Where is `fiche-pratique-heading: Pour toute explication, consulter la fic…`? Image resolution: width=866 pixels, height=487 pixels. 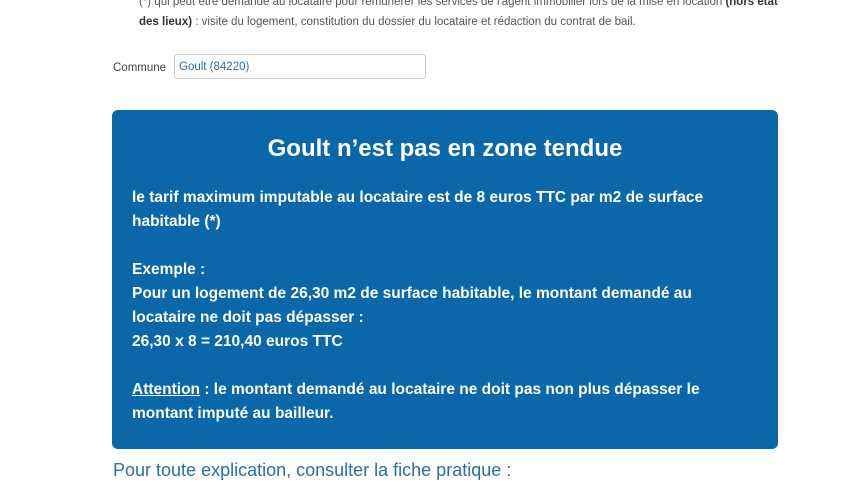
fiche-pratique-heading: Pour toute explication, consulter la fic… is located at coordinates (312, 470).